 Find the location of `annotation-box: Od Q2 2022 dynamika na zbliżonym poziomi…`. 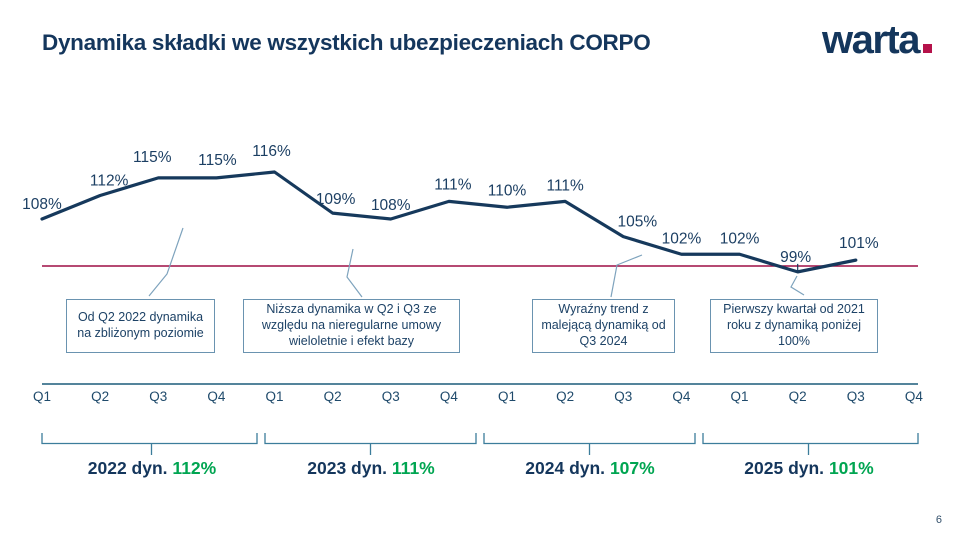

annotation-box: Od Q2 2022 dynamika na zbliżonym poziomi… is located at coordinates (140, 326).